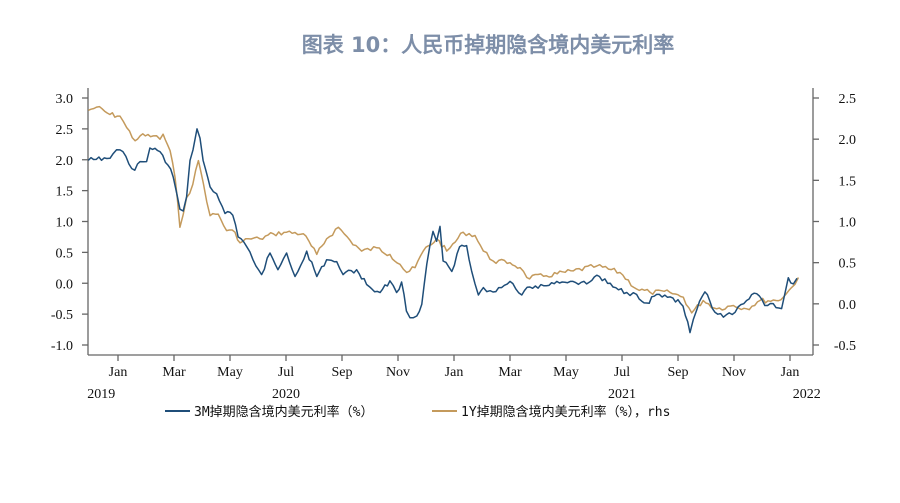 Image resolution: width=900 pixels, height=503 pixels. I want to click on left-tick-label: 1.5, so click(65, 192).